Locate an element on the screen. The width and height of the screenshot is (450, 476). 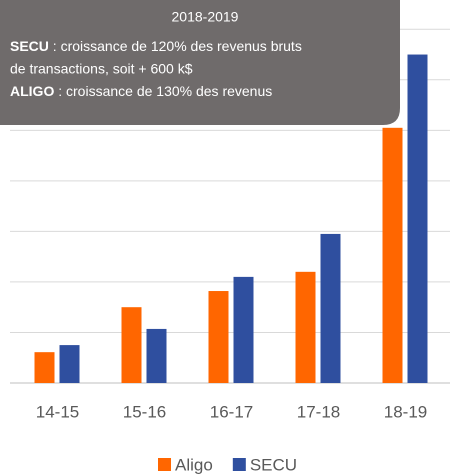
annotation-text: SECU is located at coordinates (29, 46).